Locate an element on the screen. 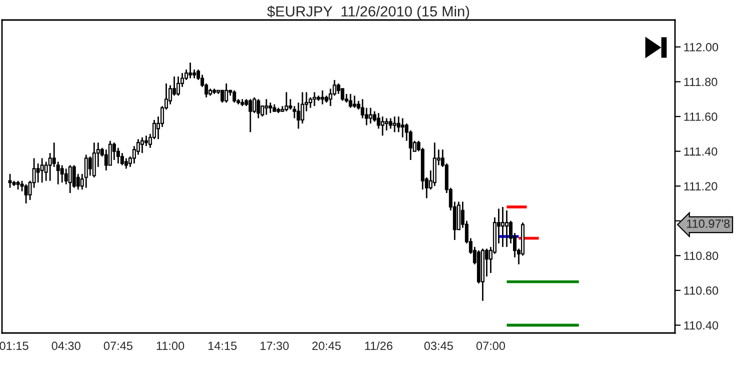 The width and height of the screenshot is (737, 375). x-tick-label: 20:45 is located at coordinates (326, 346).